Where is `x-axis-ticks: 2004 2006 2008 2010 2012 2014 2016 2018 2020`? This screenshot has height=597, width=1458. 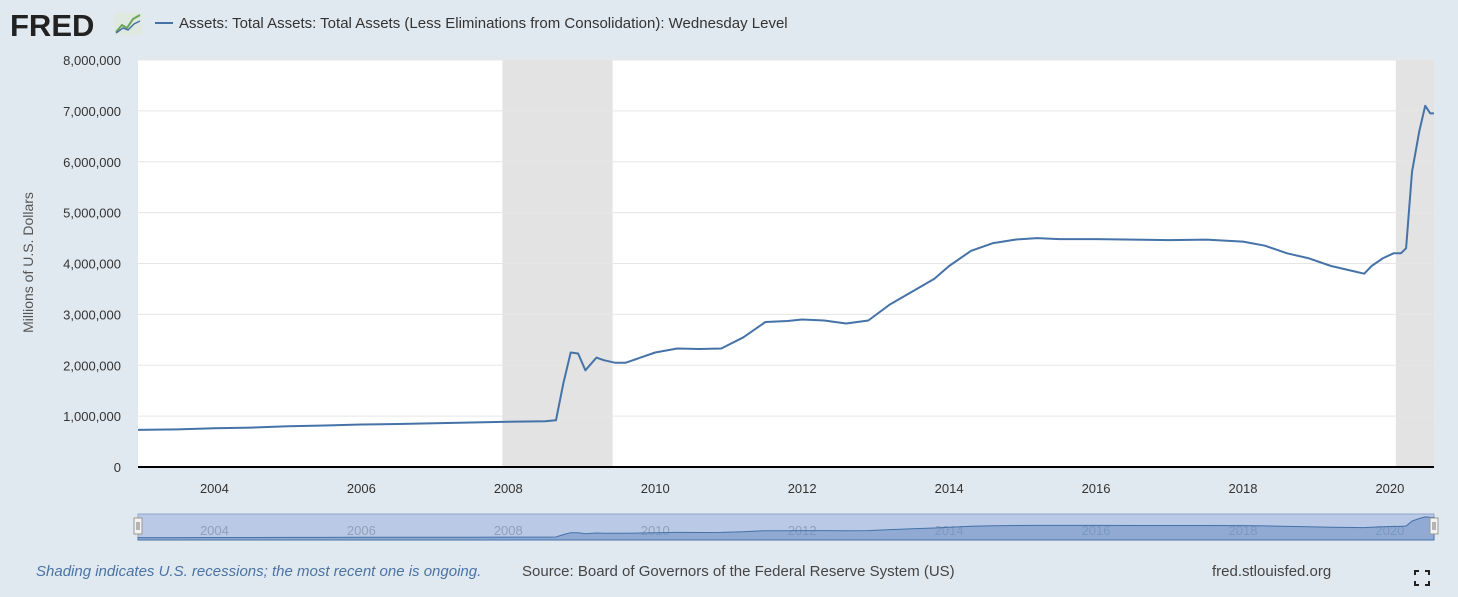 x-axis-ticks: 2004 2006 2008 2010 2012 2014 2016 2018 2020 is located at coordinates (802, 488).